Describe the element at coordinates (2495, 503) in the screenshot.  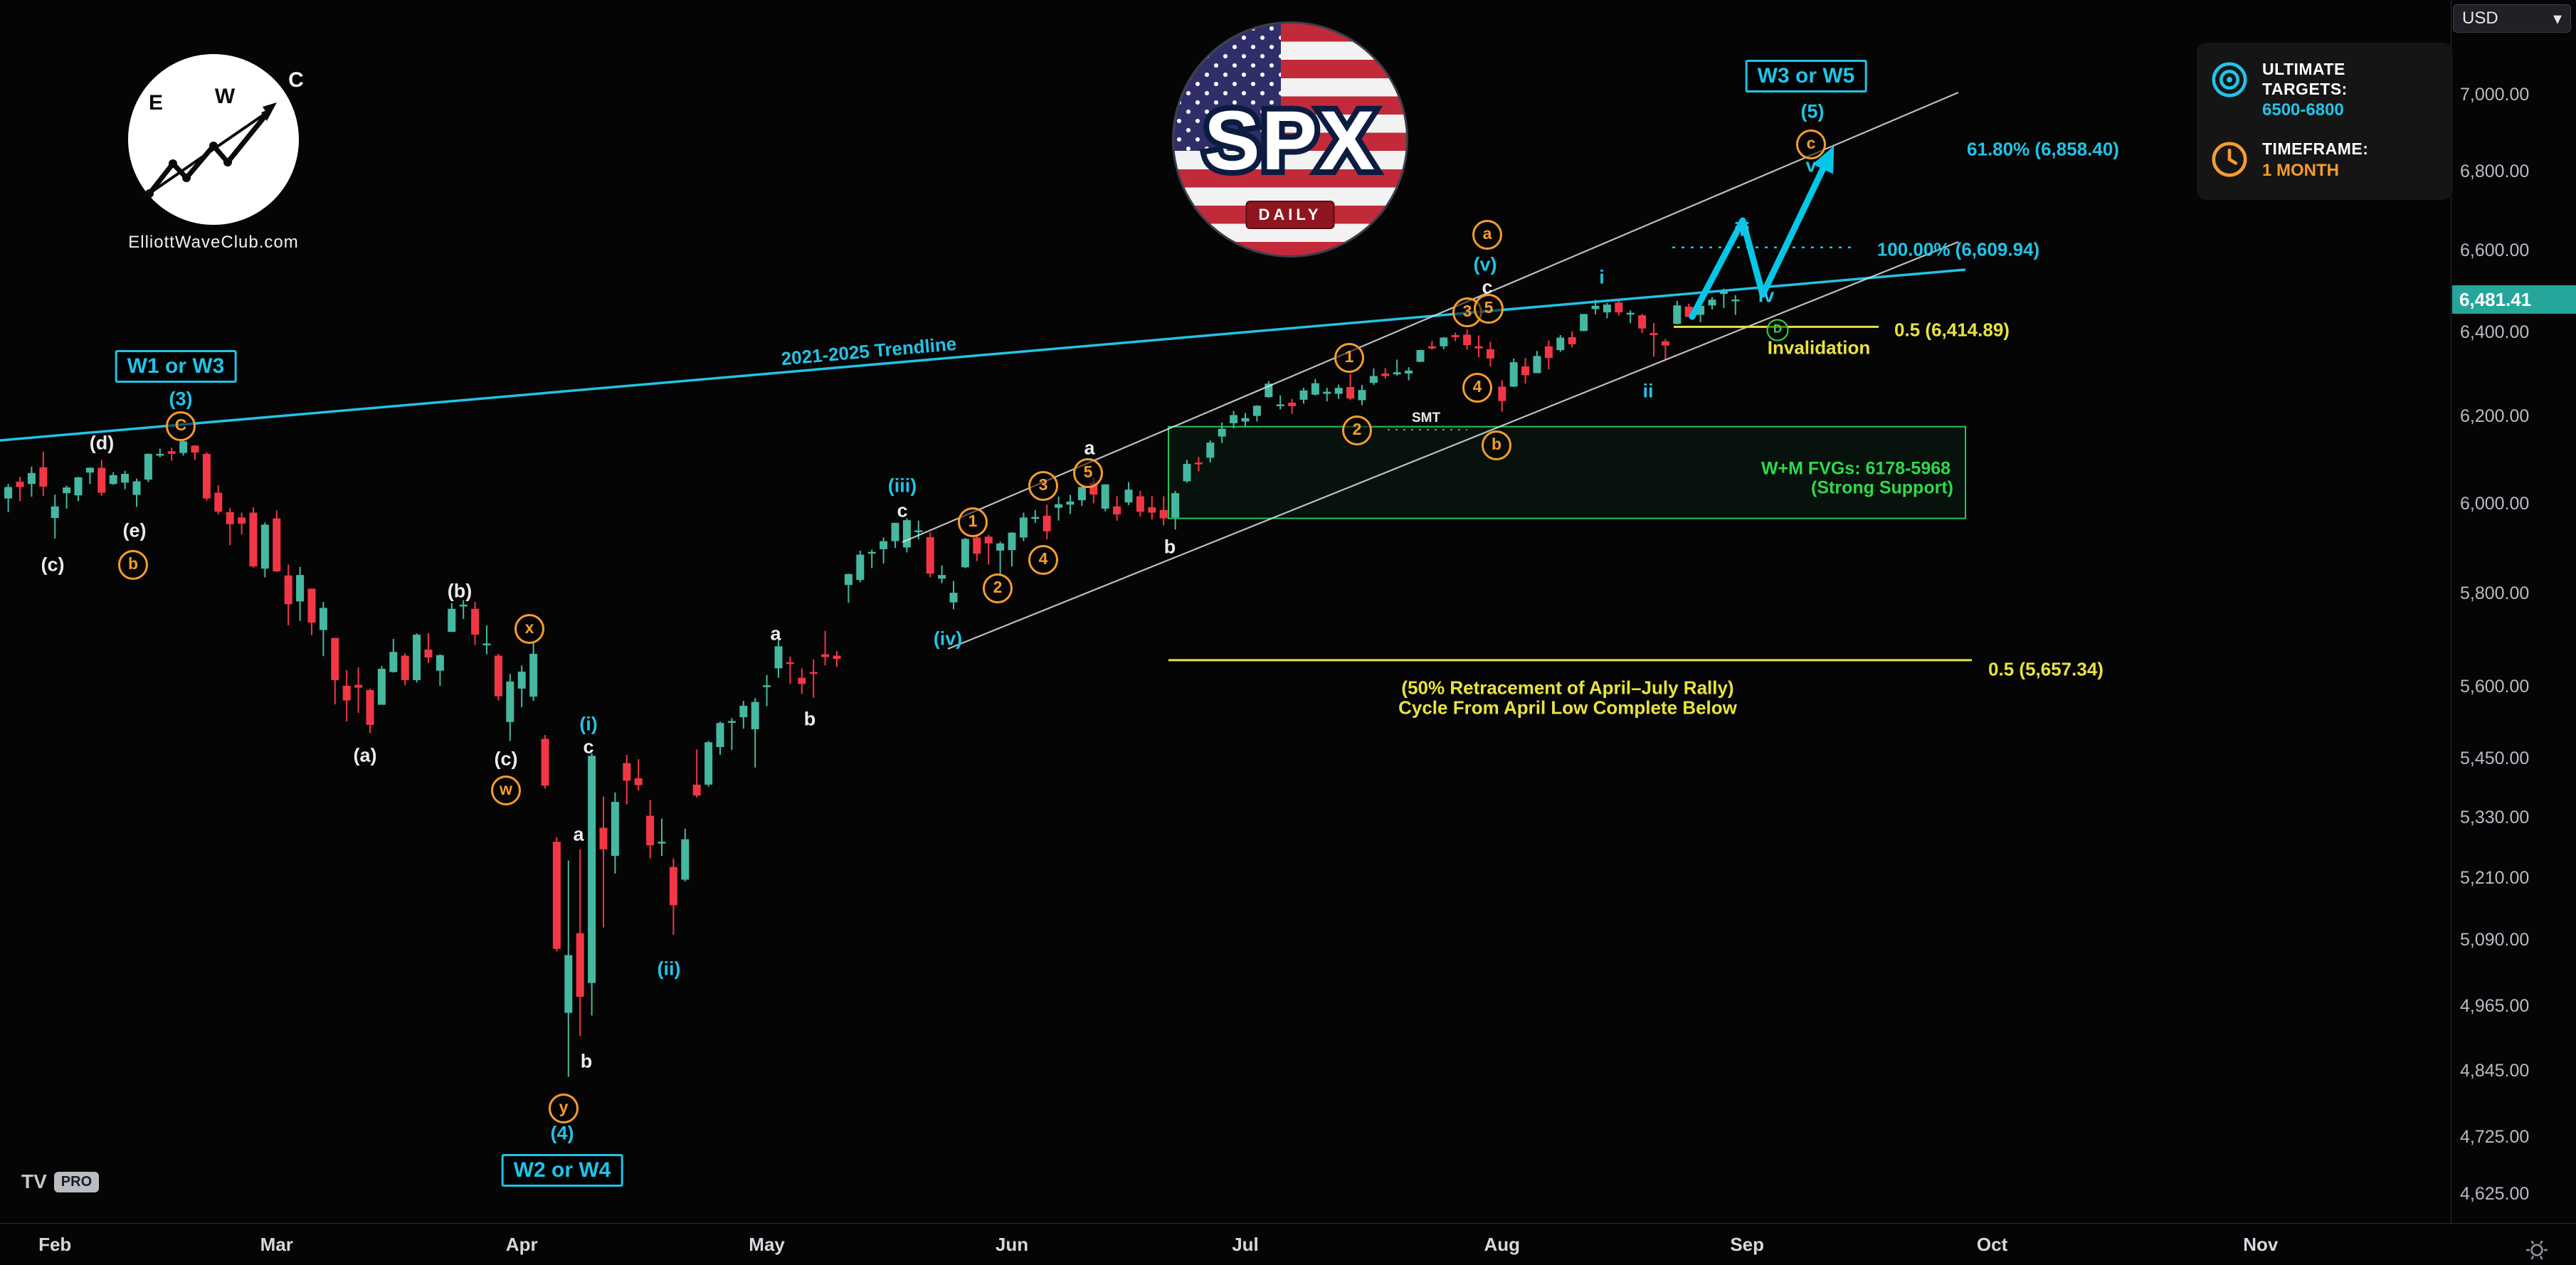
I see `price-axis-label: 6,000.00` at that location.